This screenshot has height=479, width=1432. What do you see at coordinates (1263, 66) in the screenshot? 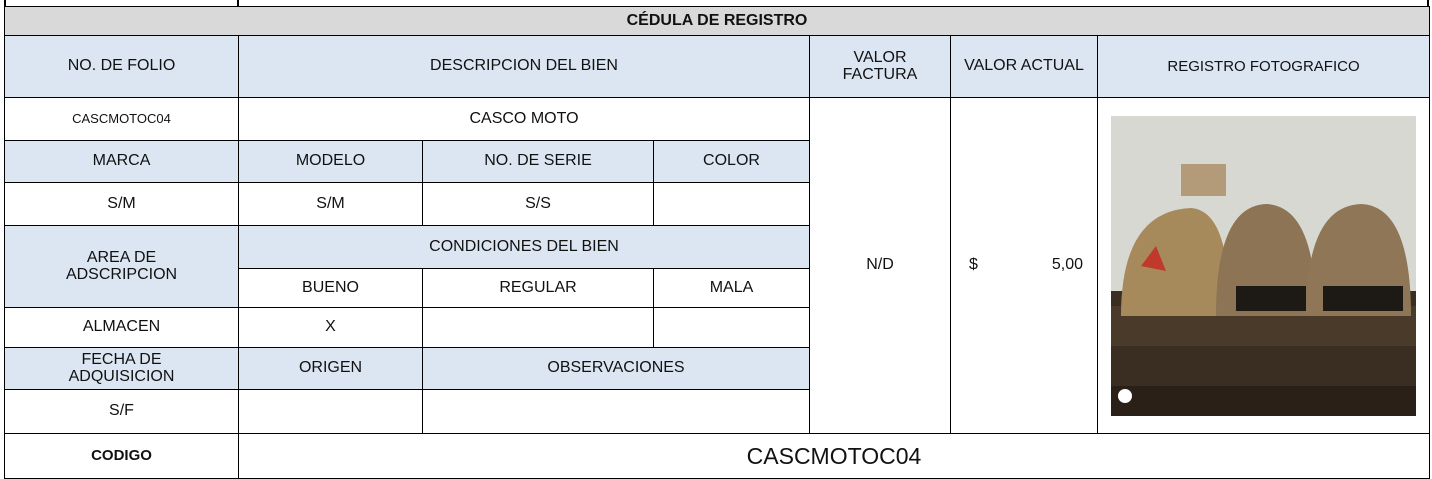
I see `header-cell: REGISTRO FOTOGRAFICO` at bounding box center [1263, 66].